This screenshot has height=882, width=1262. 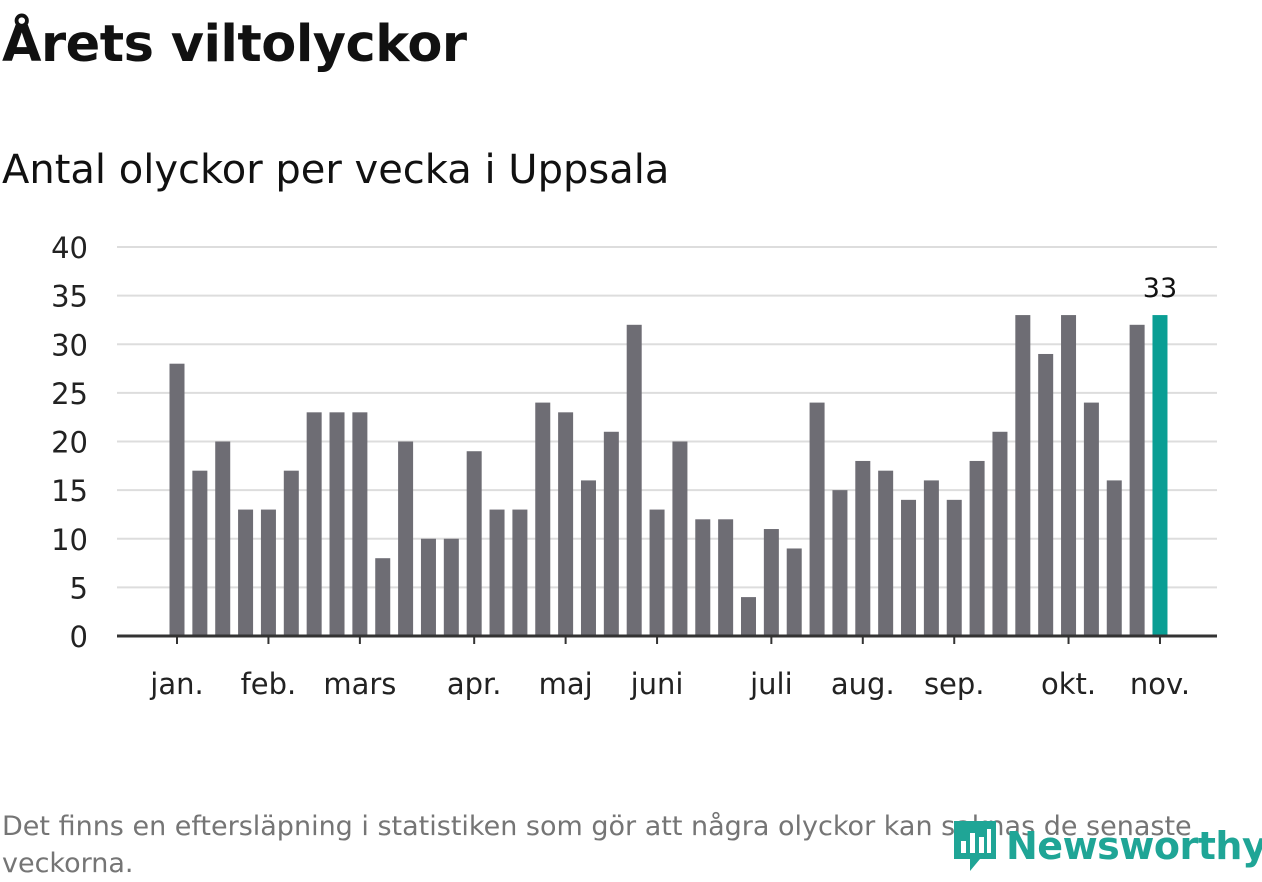 What do you see at coordinates (474, 684) in the screenshot?
I see `x-tick-label: apr.` at bounding box center [474, 684].